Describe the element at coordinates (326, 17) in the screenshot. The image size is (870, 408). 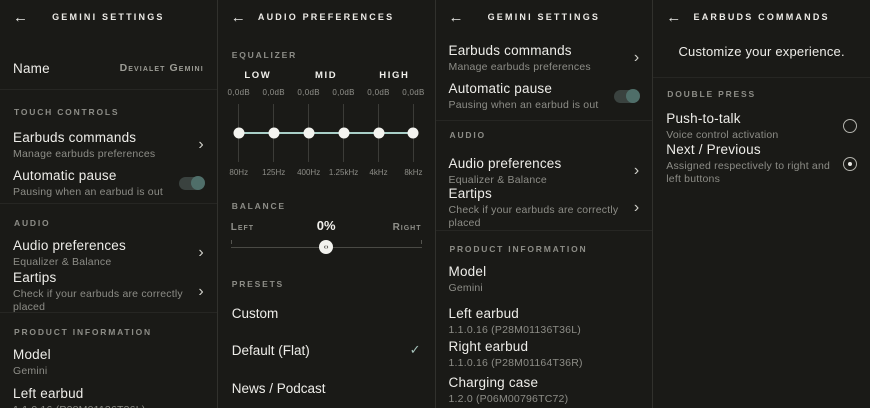
I see `header: ← AUDIO PREFERENCES` at that location.